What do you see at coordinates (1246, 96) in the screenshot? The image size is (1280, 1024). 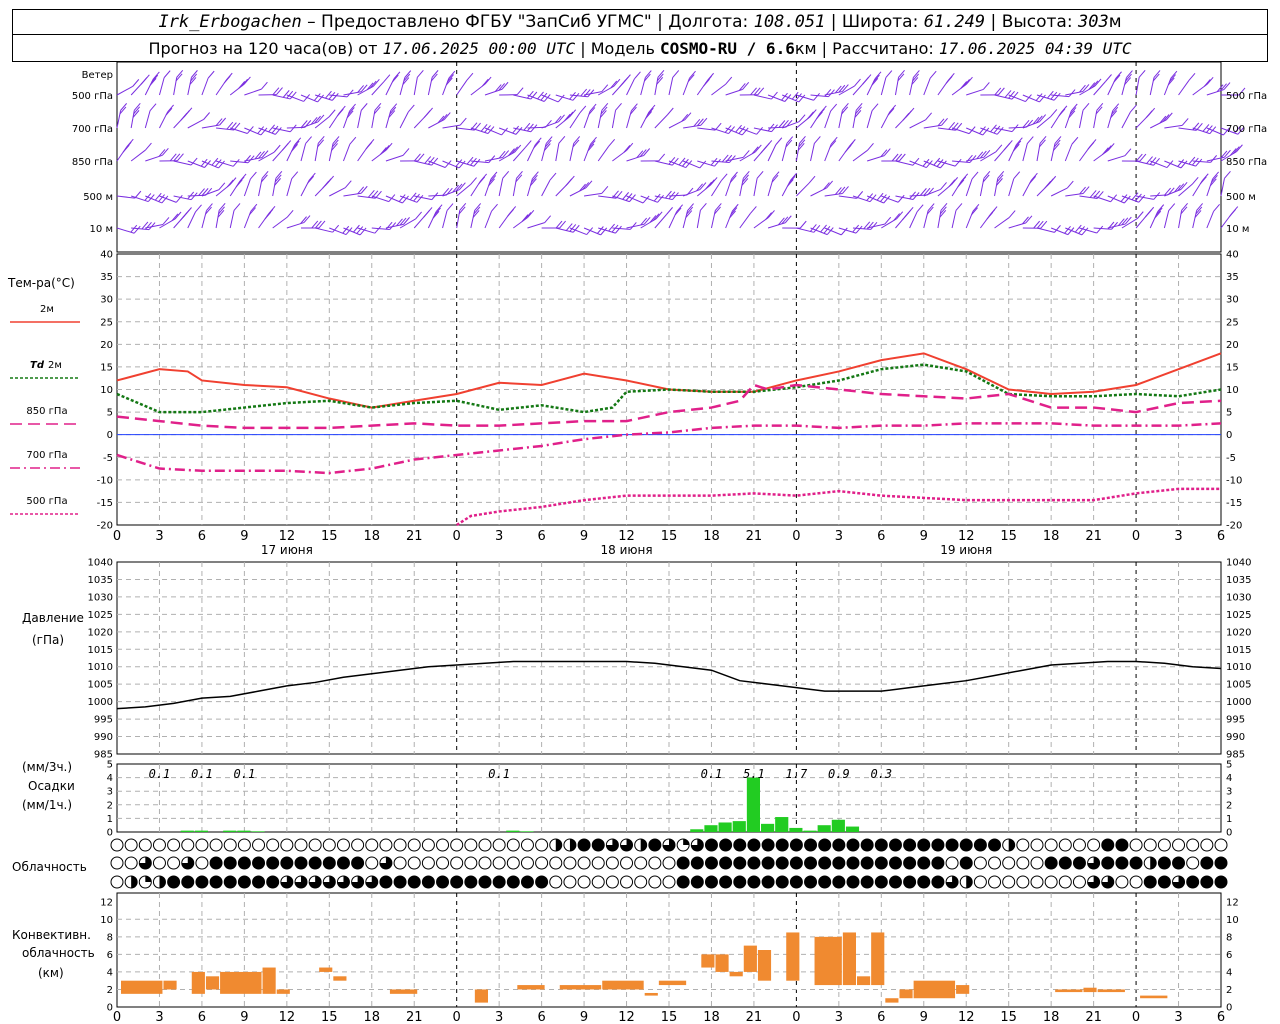 I see `wind-level-label-right: 500 гПа` at bounding box center [1246, 96].